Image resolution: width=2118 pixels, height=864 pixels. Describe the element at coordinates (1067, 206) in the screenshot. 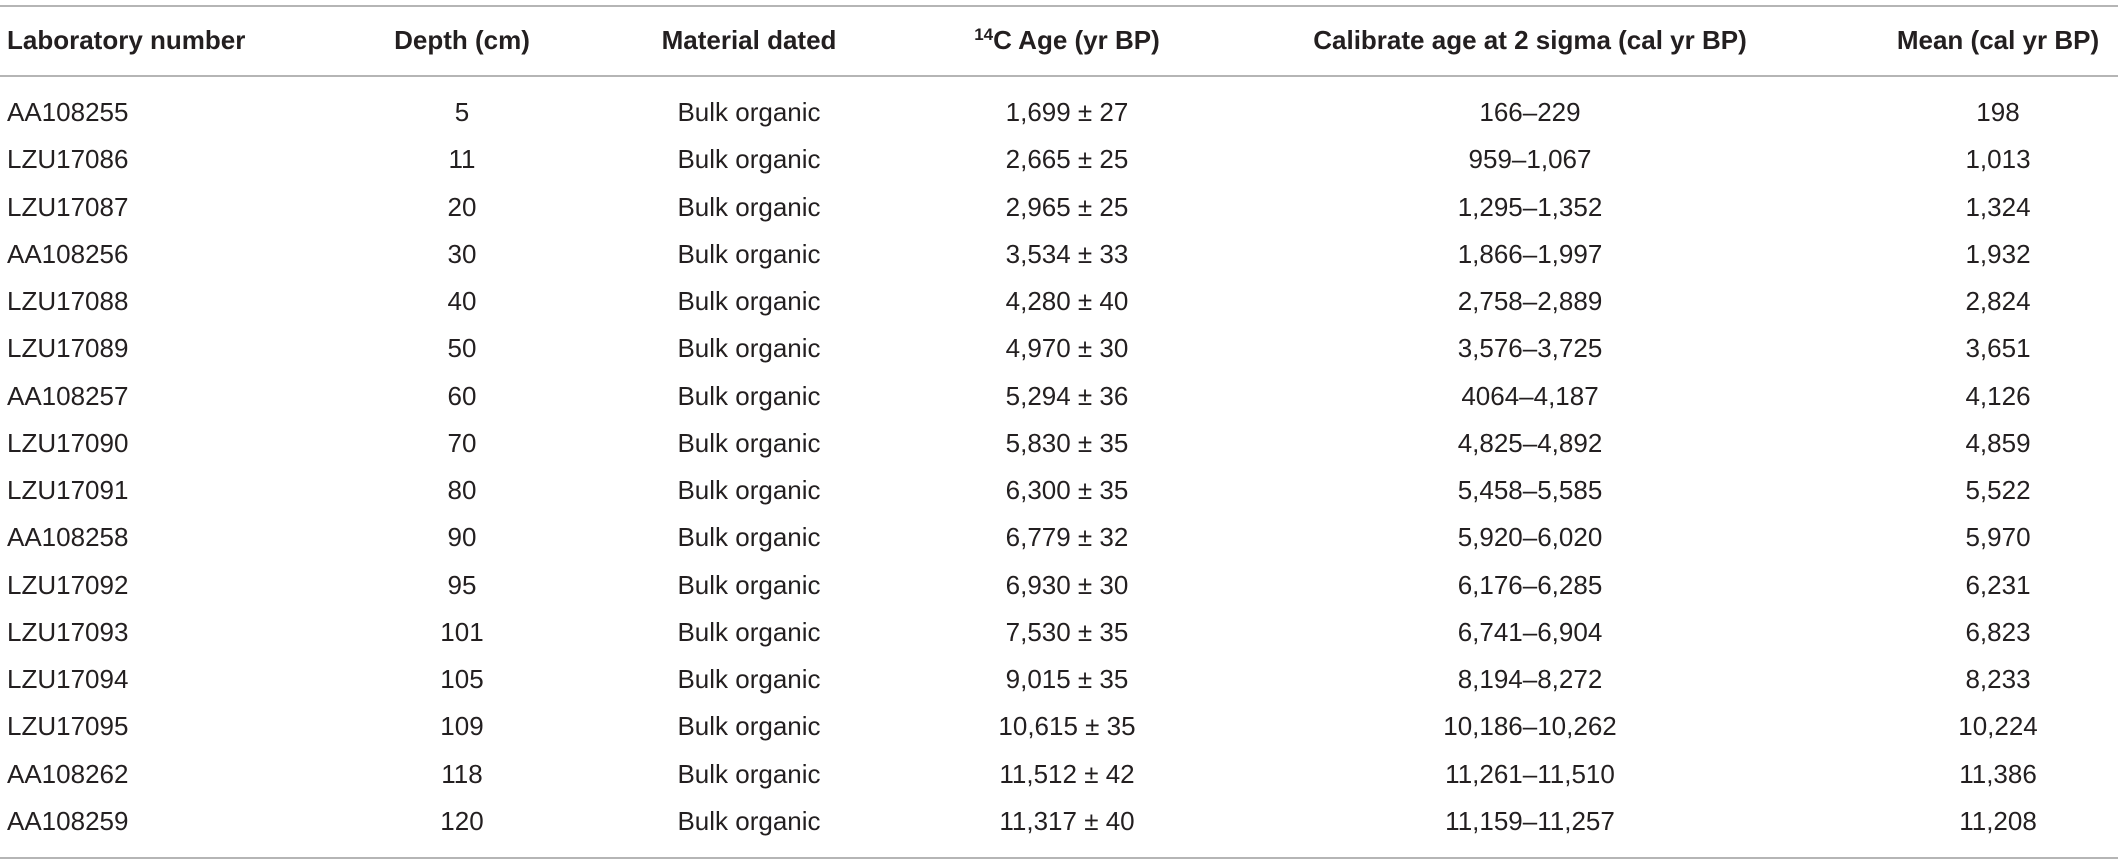

I see `table-cell: 2,965 ± 25` at that location.